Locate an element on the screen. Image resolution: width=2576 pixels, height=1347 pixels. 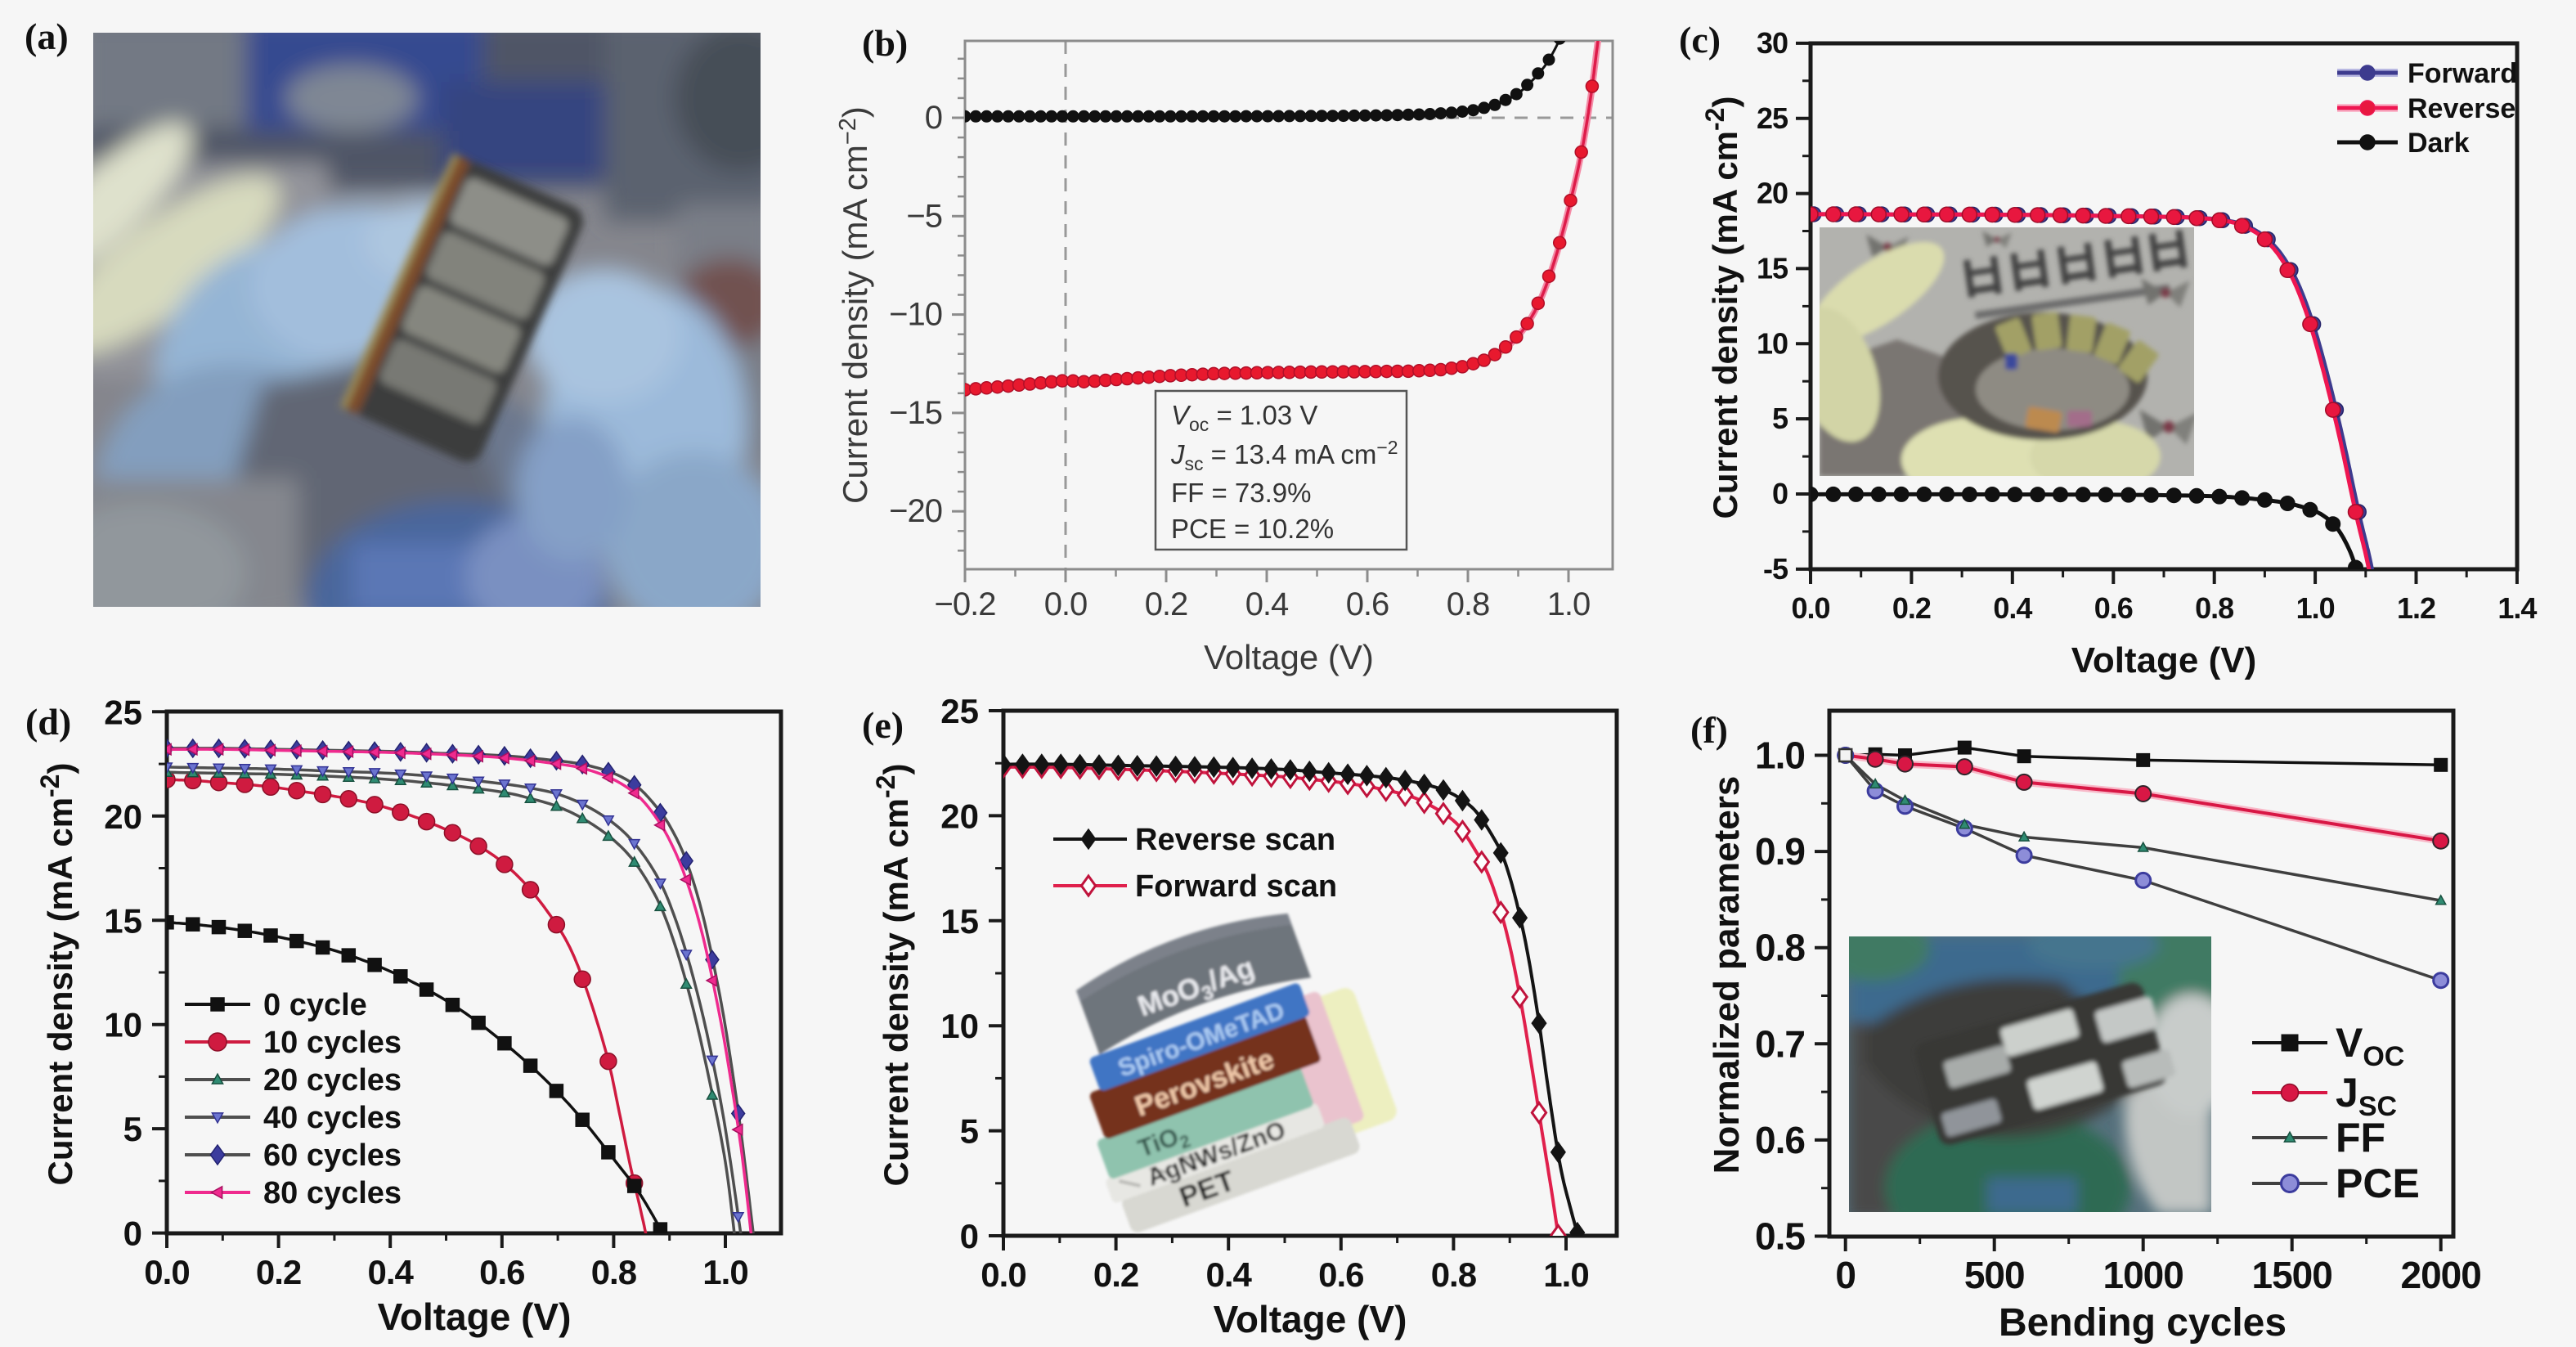
svg-text: PCE is located at coordinates (2378, 1183).